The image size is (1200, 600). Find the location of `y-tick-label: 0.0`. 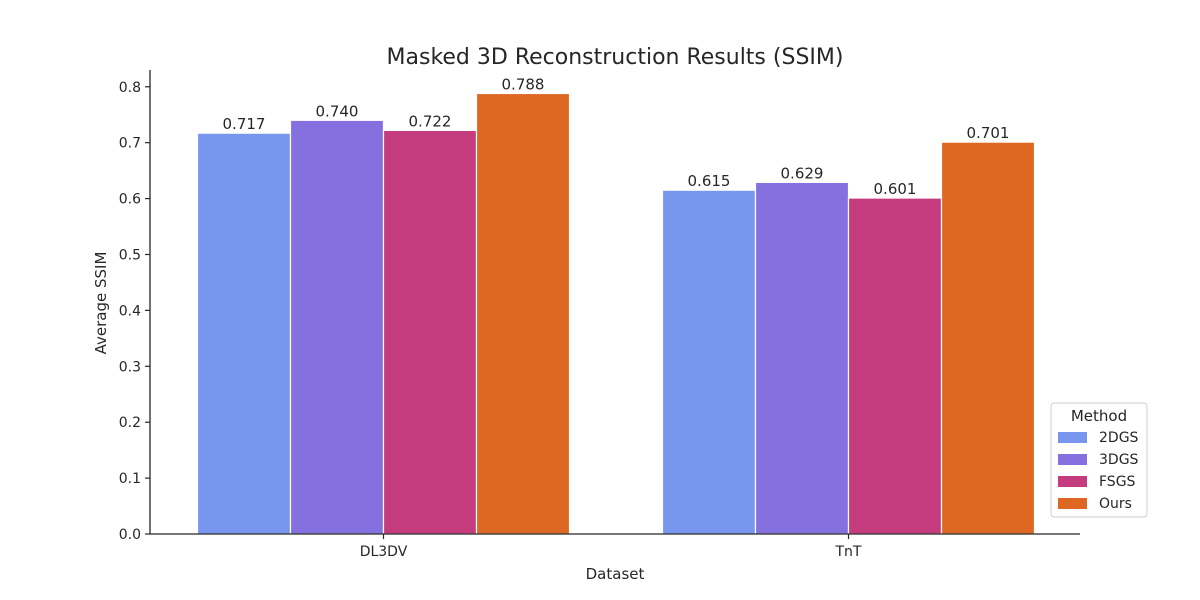

y-tick-label: 0.0 is located at coordinates (130, 535).